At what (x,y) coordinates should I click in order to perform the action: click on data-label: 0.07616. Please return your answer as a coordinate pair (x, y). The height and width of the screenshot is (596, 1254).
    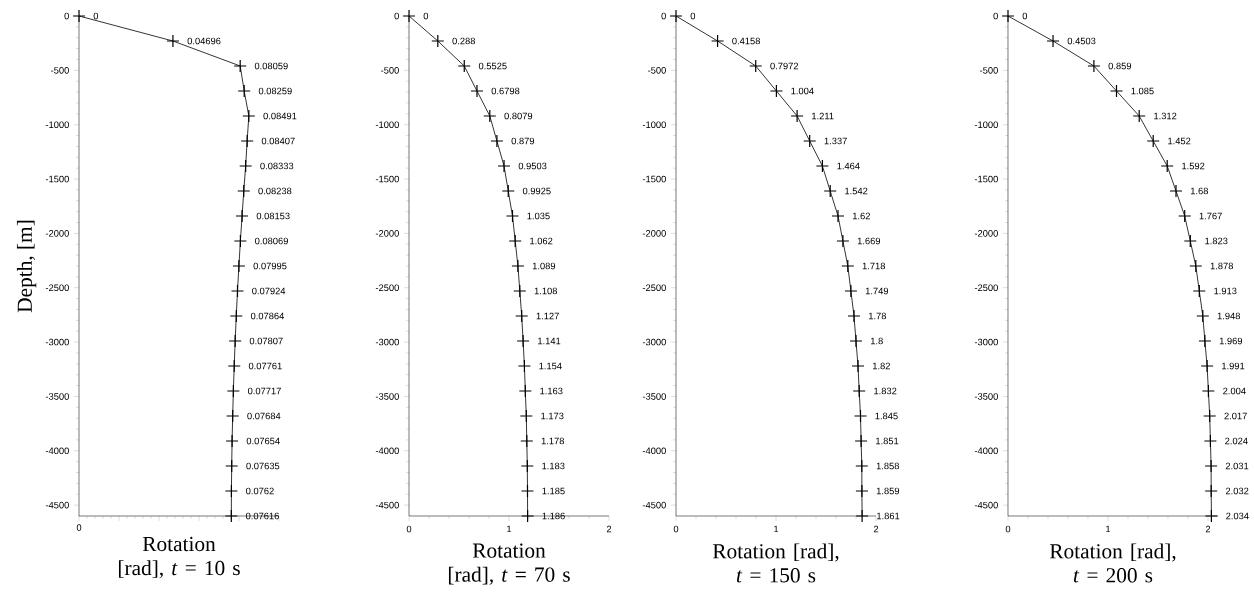
    Looking at the image, I should click on (262, 516).